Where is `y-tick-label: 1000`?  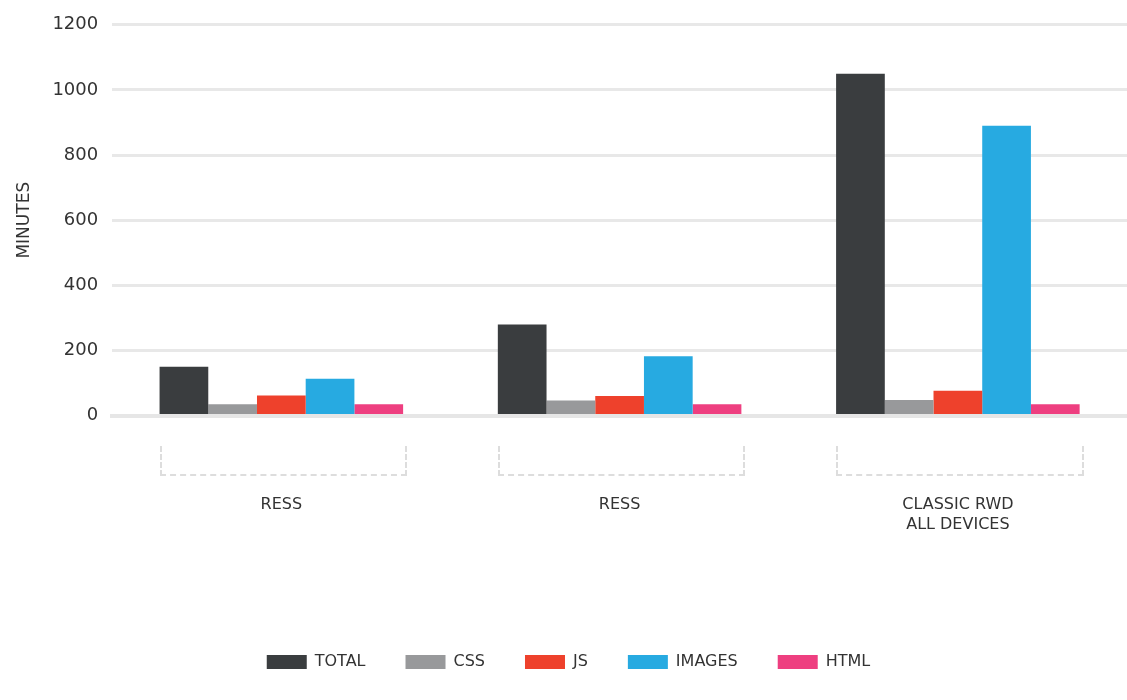 y-tick-label: 1000 is located at coordinates (75, 88).